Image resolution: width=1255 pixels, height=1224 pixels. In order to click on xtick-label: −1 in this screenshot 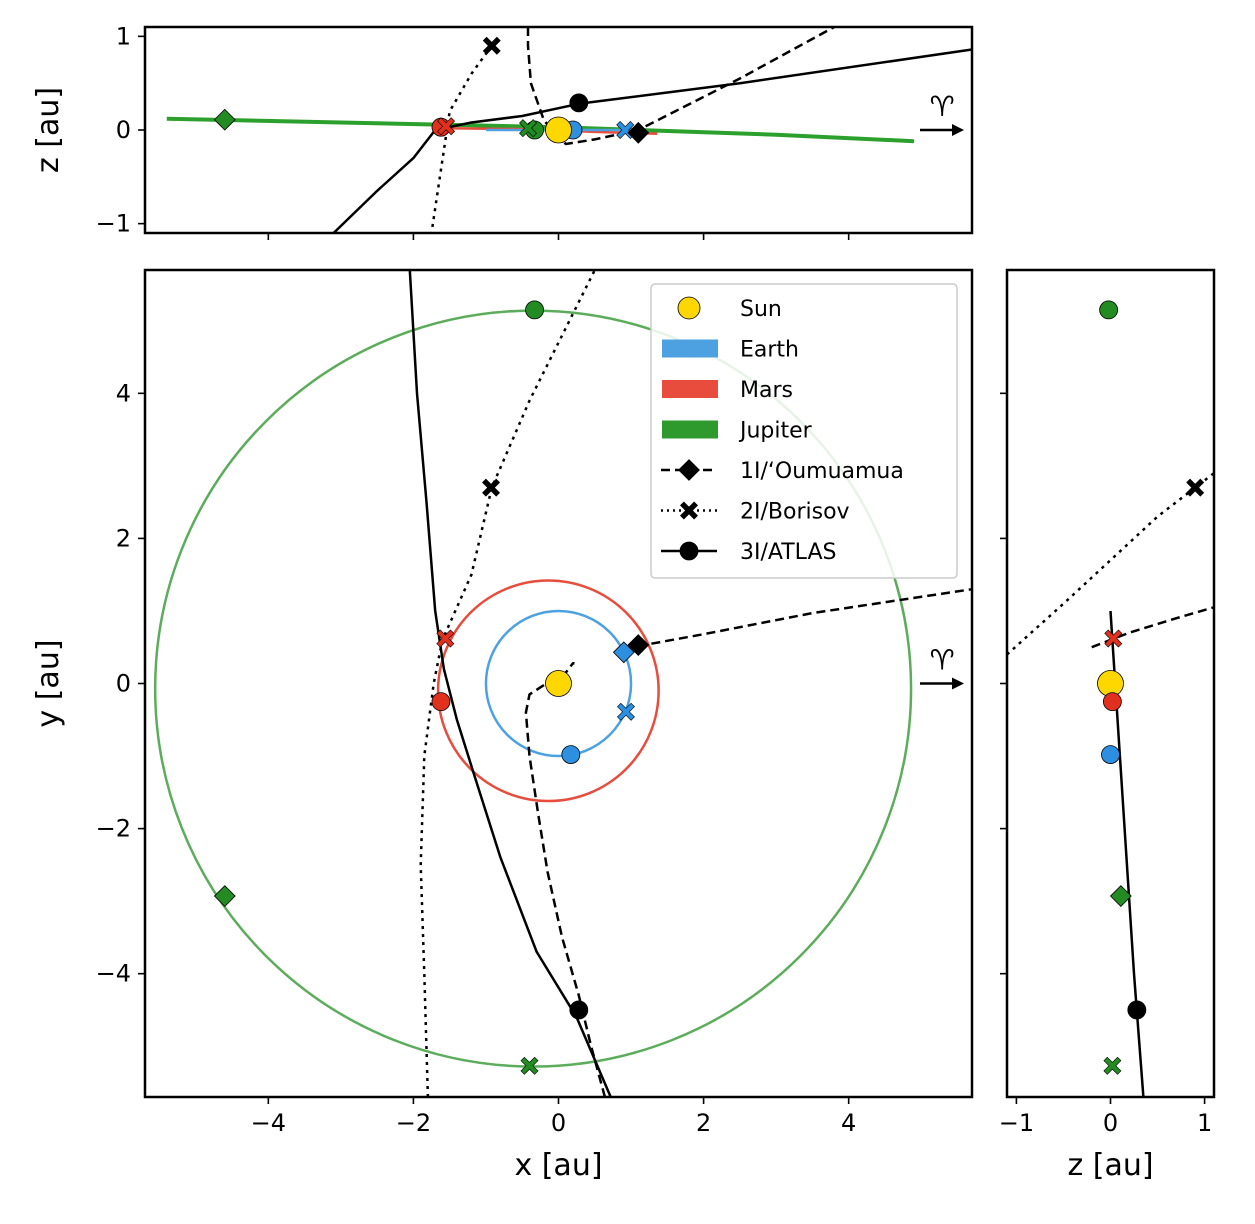, I will do `click(1016, 1123)`.